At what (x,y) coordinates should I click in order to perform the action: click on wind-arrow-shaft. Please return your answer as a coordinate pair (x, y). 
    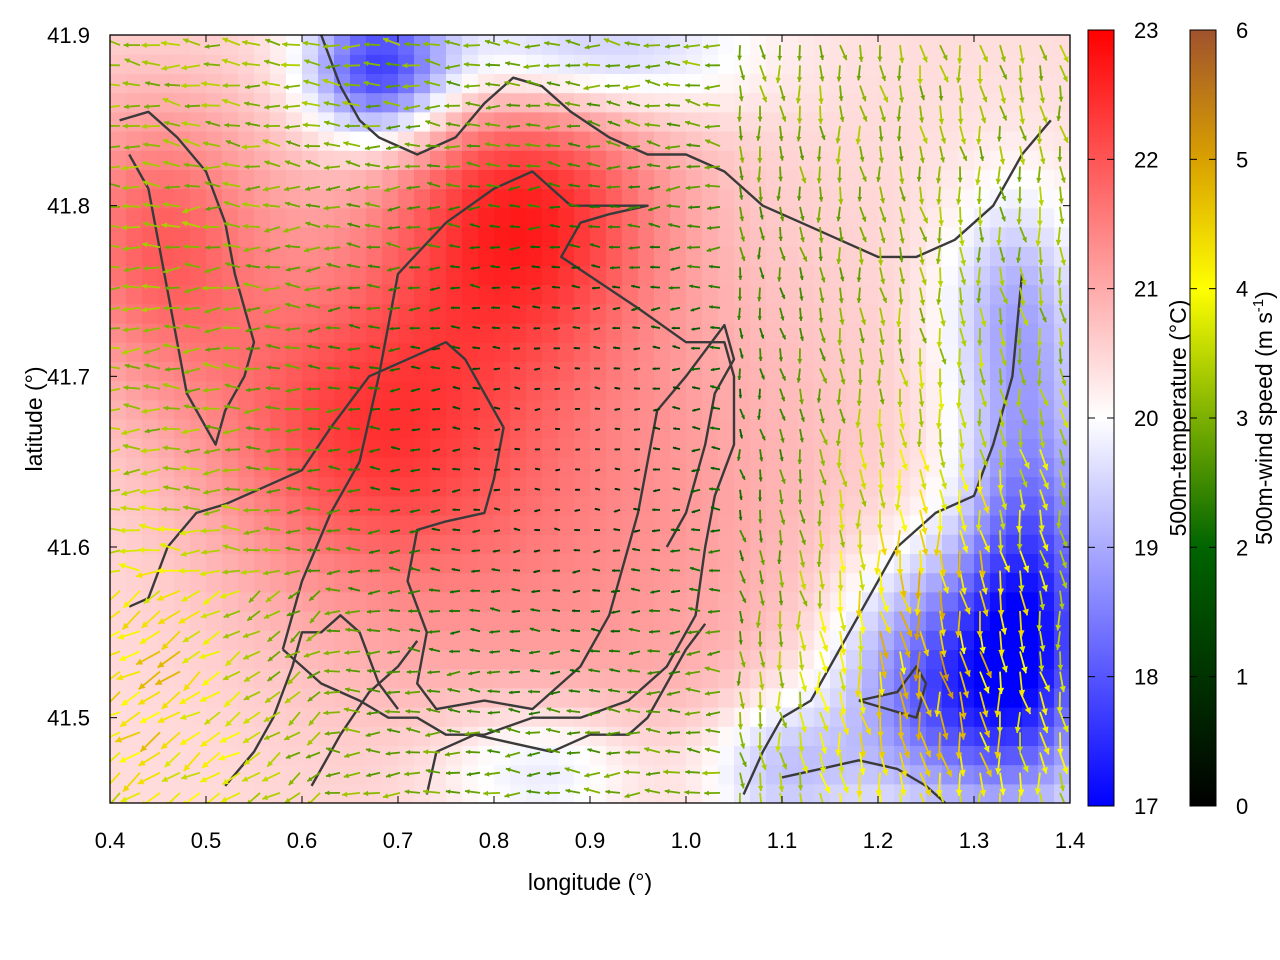
    Looking at the image, I should click on (115, 653).